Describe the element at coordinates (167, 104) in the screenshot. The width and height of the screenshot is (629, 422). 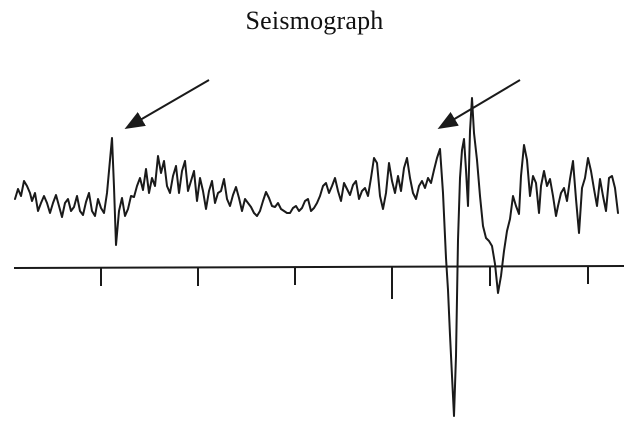
I see `arrow-to-first-arrival` at that location.